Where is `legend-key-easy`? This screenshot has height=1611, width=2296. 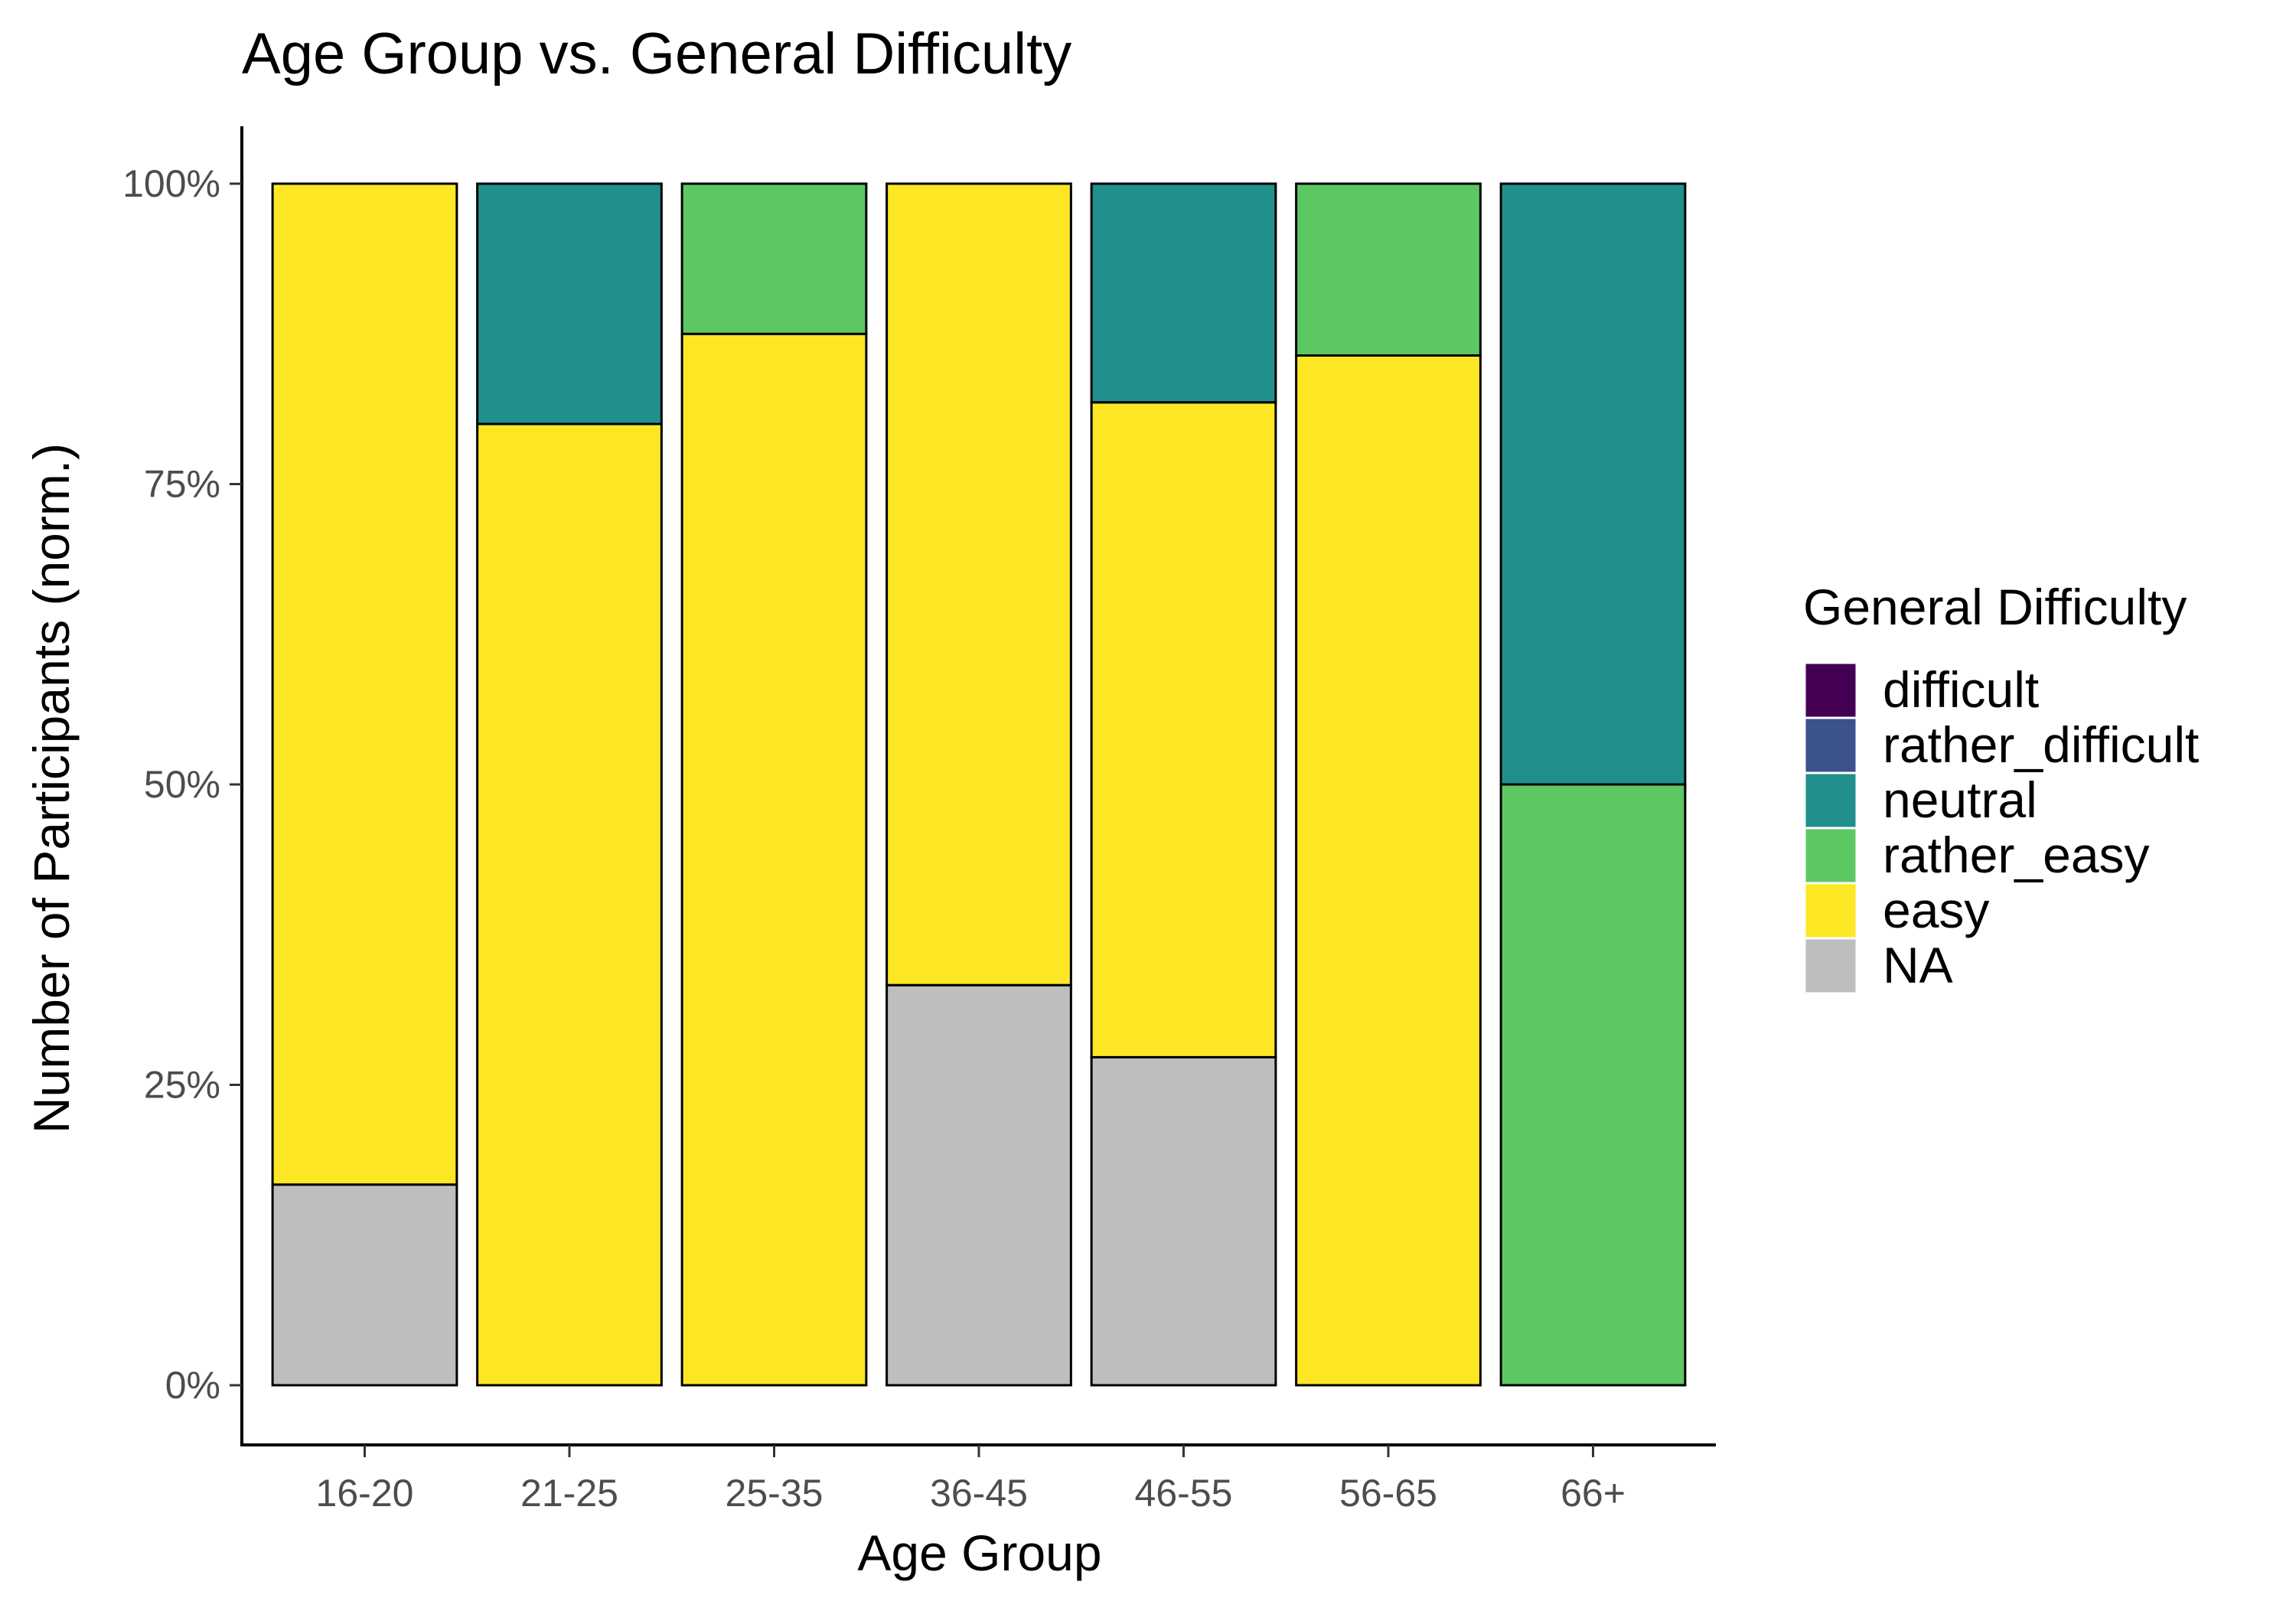
legend-key-easy is located at coordinates (1830, 911).